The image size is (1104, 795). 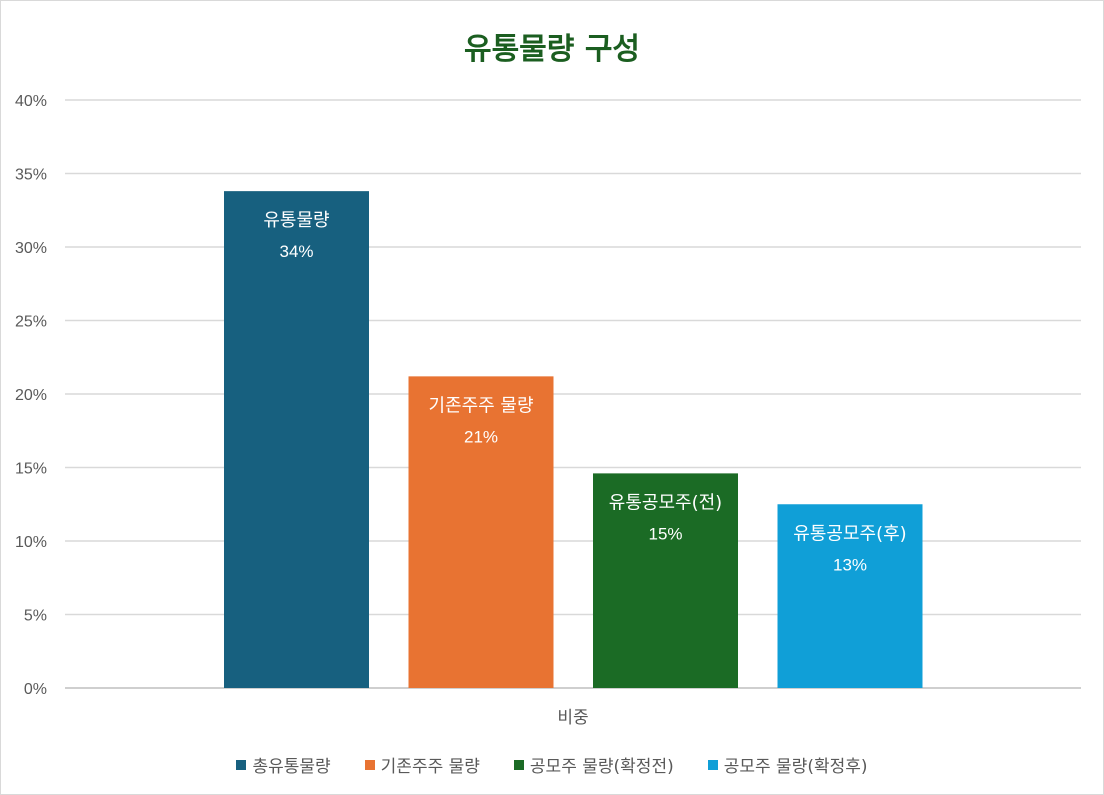 I want to click on bar-label: 기존주주 물량, so click(x=480, y=405).